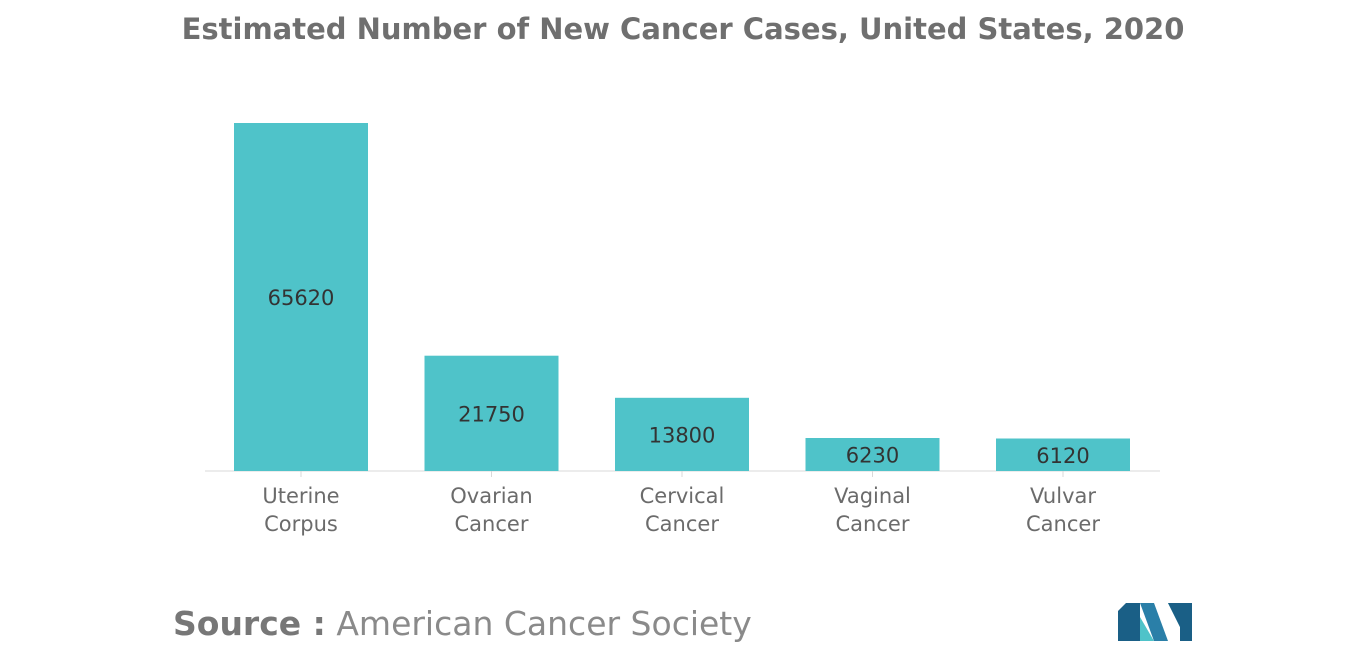 The height and width of the screenshot is (655, 1366). I want to click on source-line: Source : American Cancer Society, so click(462, 623).